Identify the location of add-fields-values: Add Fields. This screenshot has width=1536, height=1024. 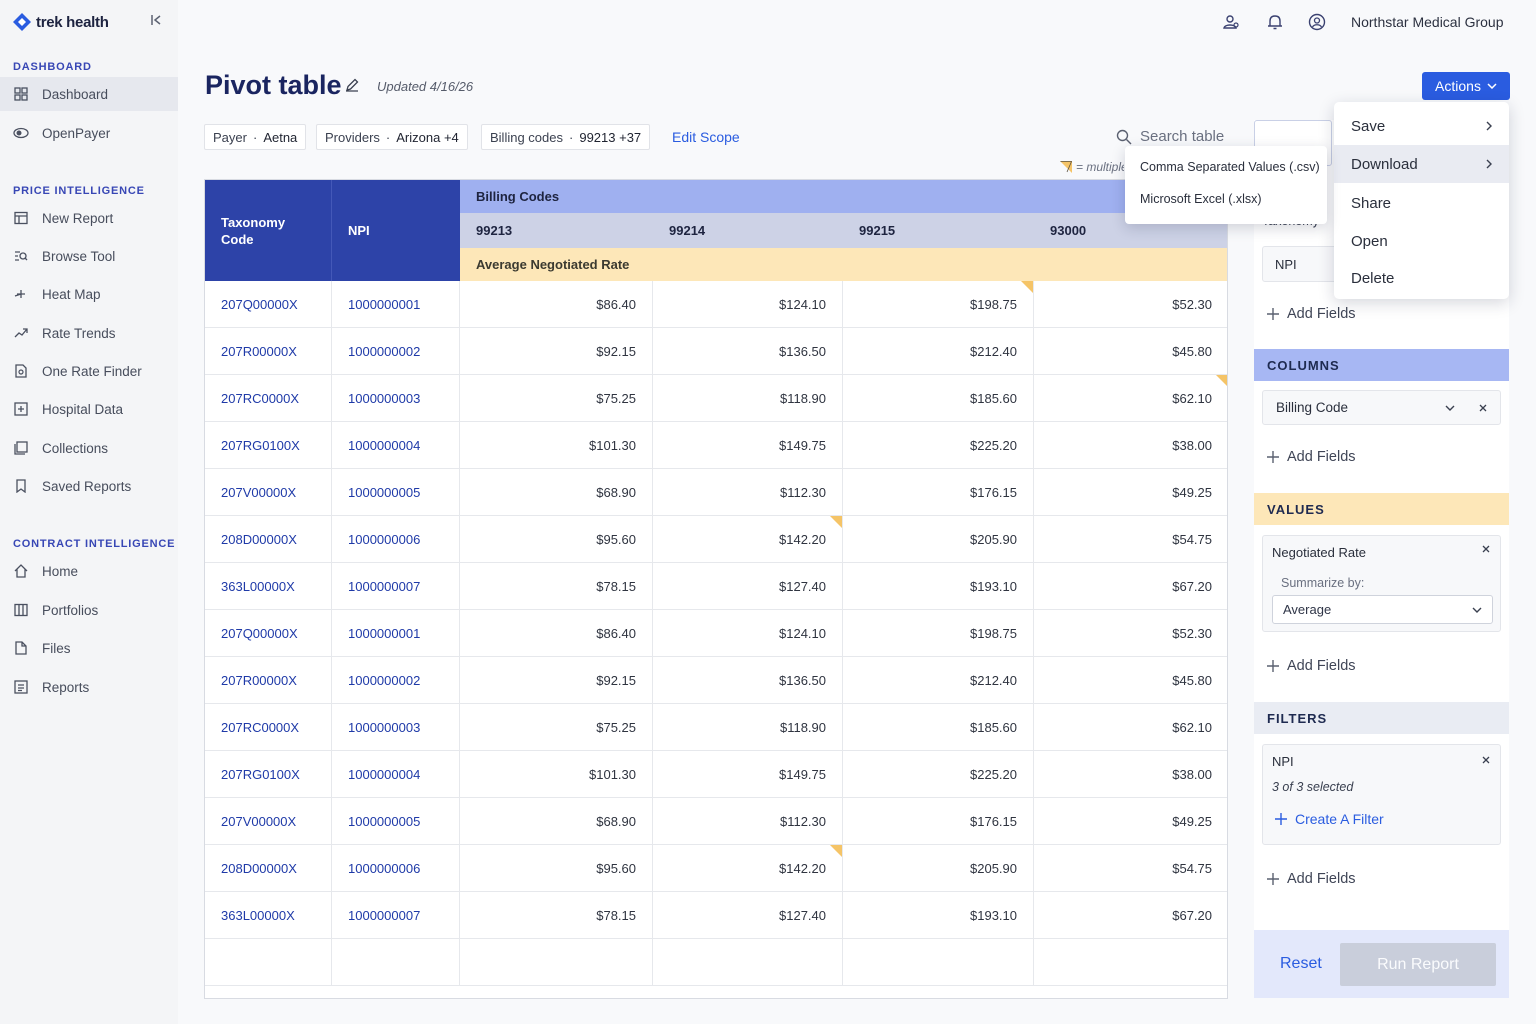
(1311, 666).